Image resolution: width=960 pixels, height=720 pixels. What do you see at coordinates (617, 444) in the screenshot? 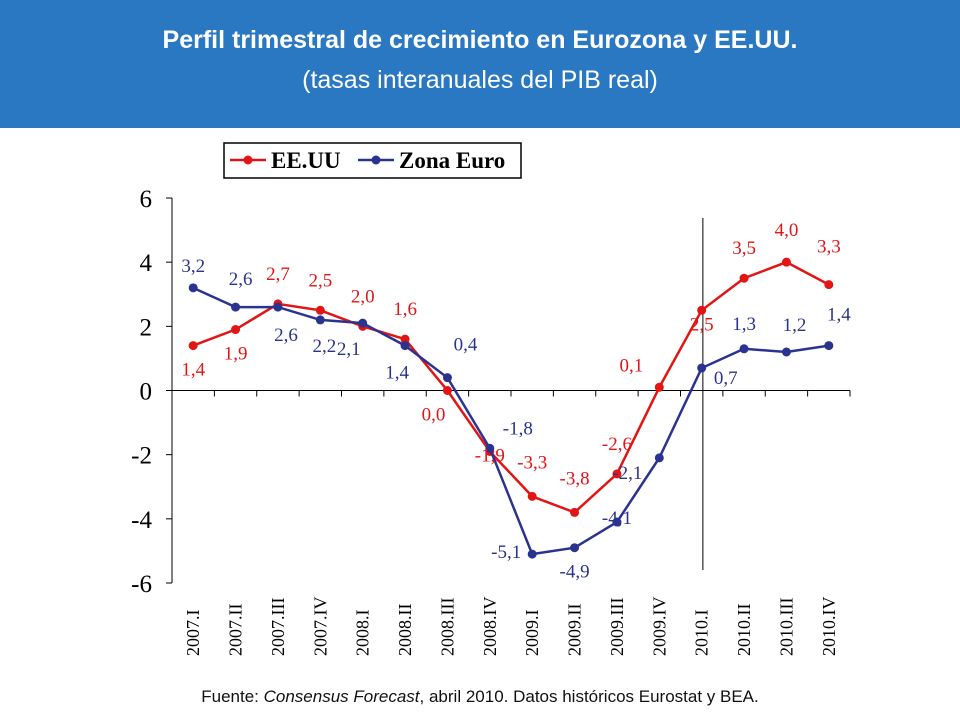
I see `data-label: -2,6` at bounding box center [617, 444].